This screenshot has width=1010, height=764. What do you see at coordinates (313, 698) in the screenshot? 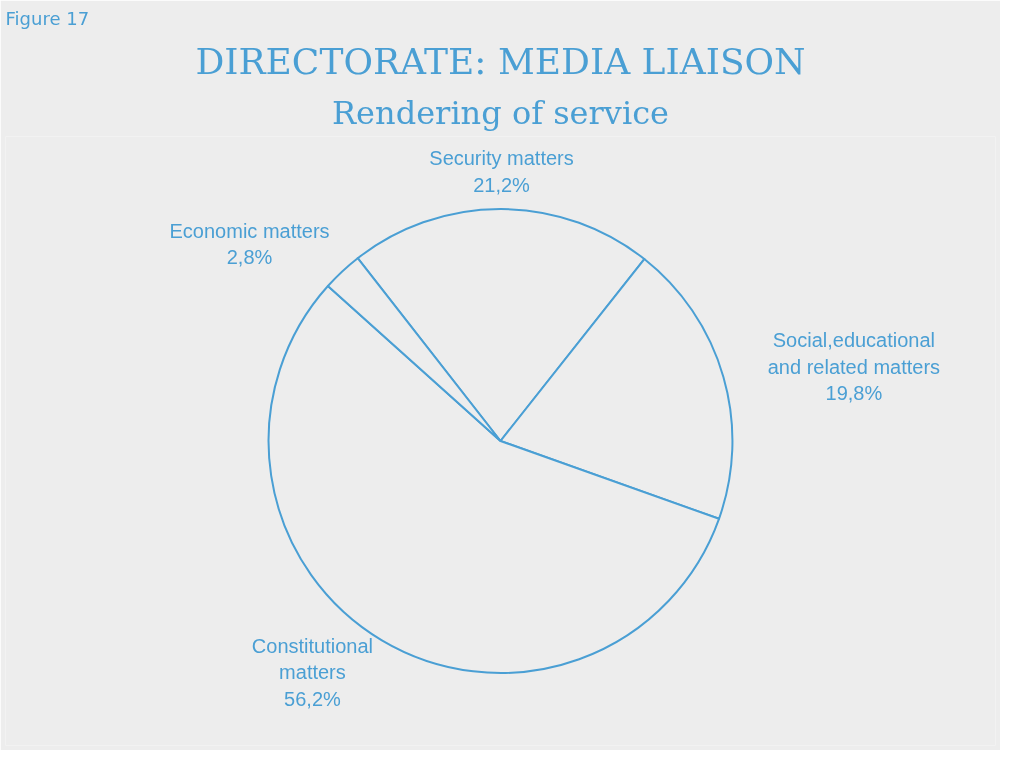
I see `data-label: 56,2%` at bounding box center [313, 698].